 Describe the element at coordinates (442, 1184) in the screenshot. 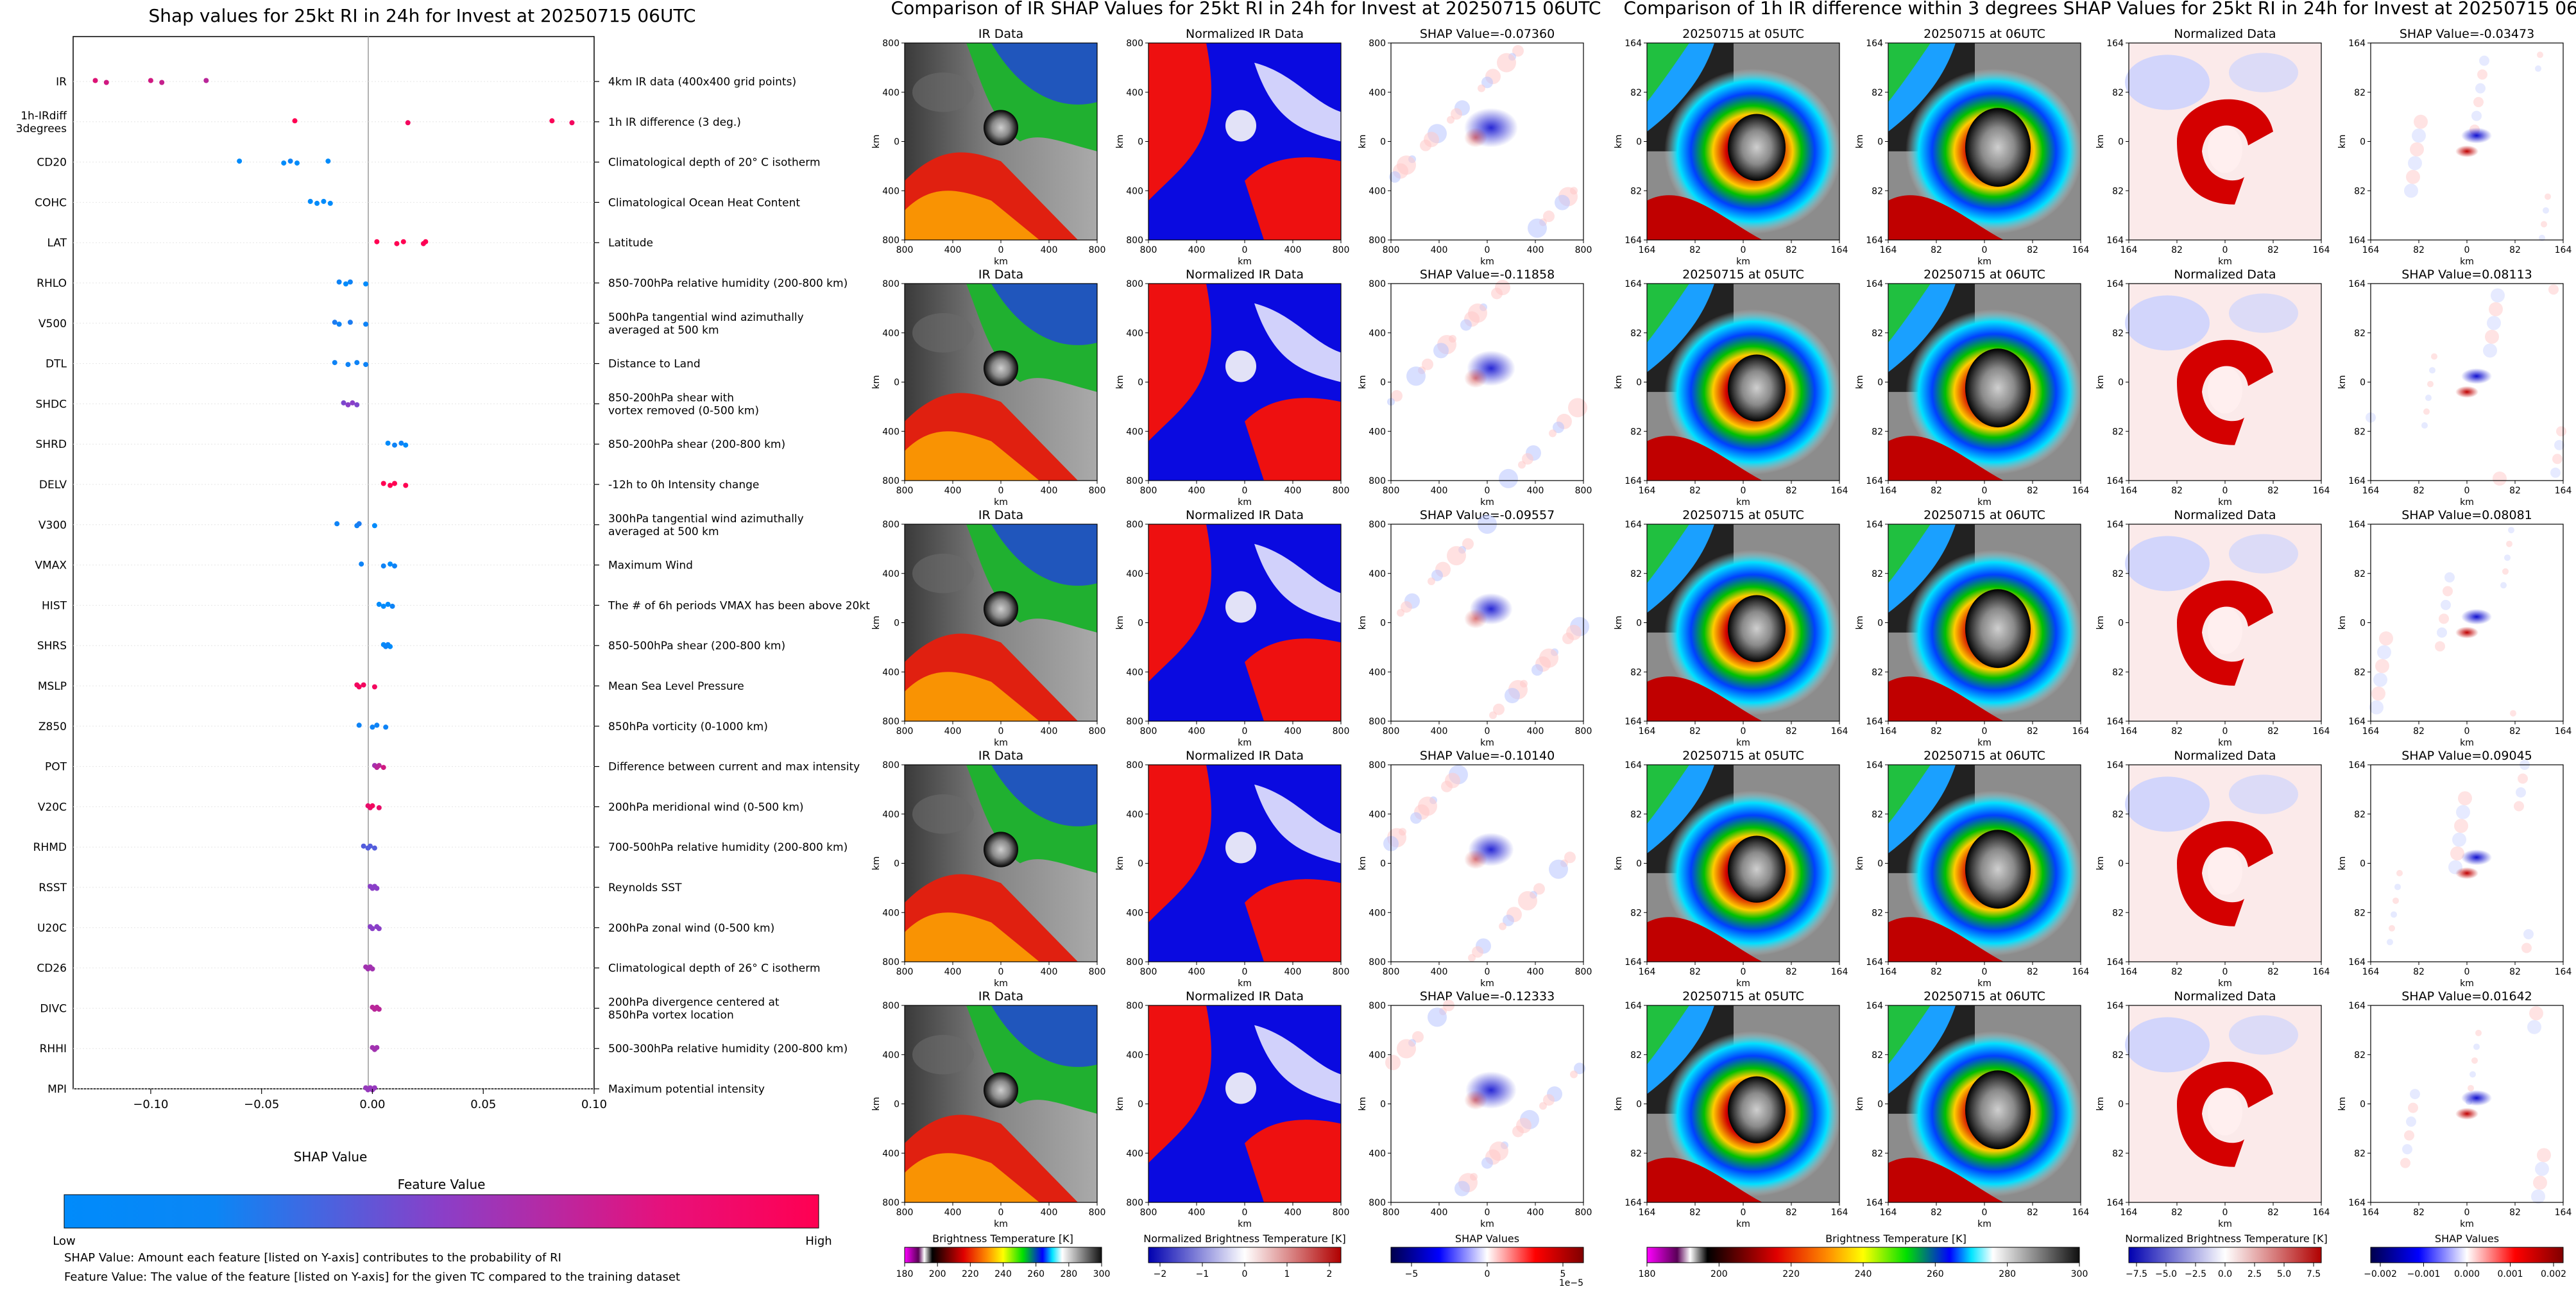

I see `feature-colorbar-title: Feature Value` at that location.